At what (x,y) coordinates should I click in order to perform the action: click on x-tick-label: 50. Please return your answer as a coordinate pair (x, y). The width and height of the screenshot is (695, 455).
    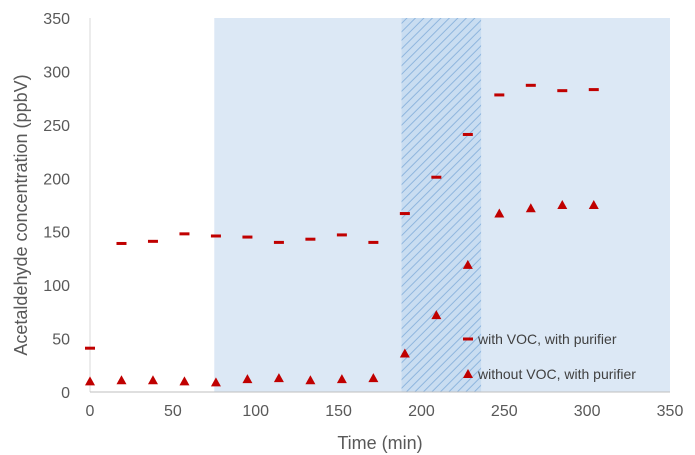
    Looking at the image, I should click on (173, 411).